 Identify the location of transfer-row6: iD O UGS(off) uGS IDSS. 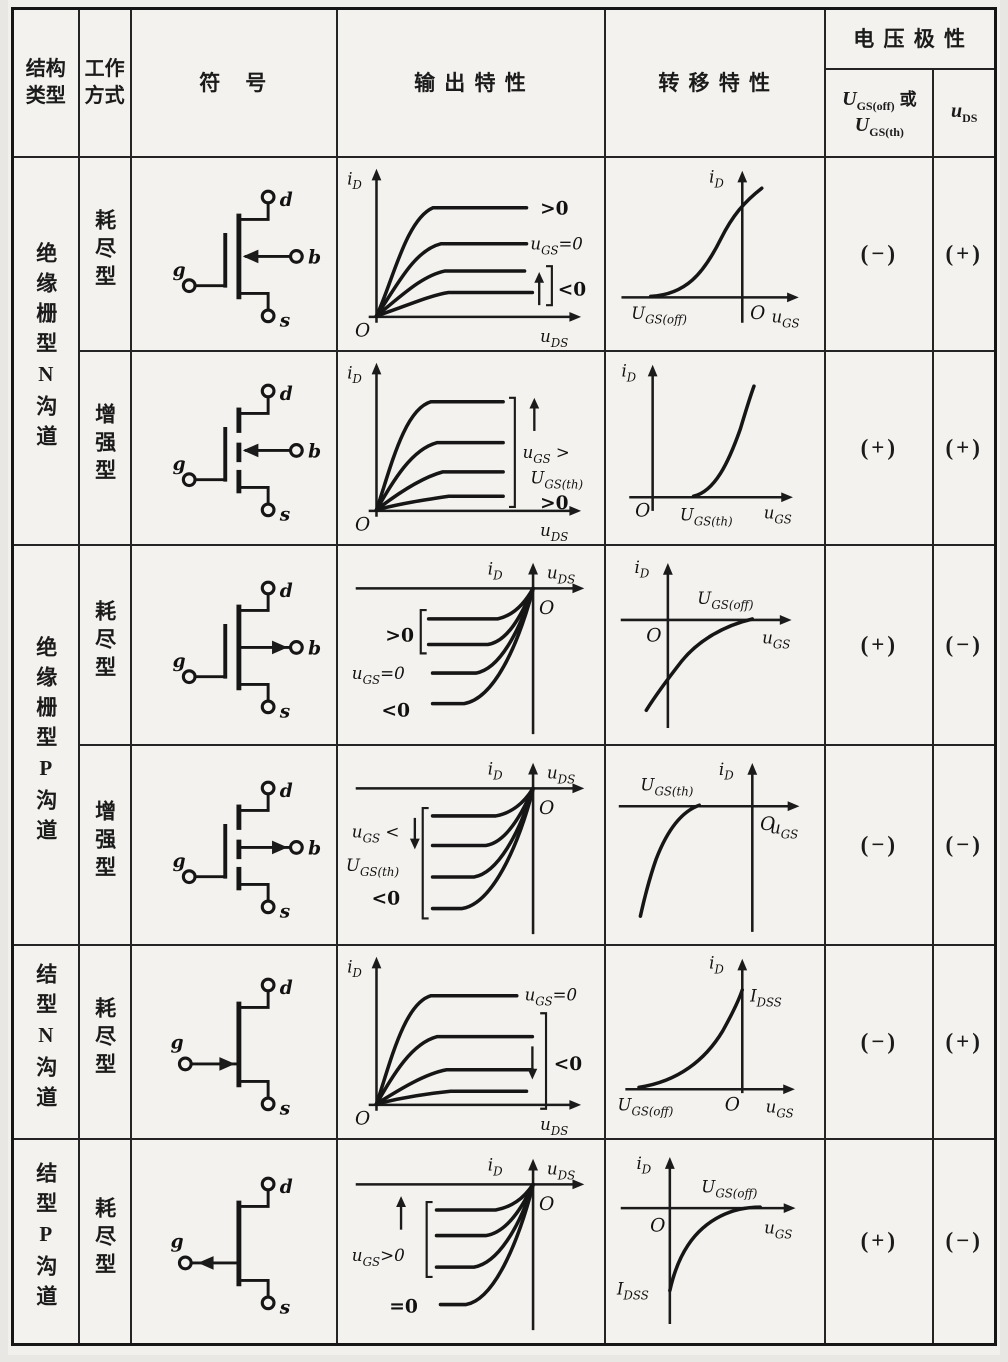
(715, 1241).